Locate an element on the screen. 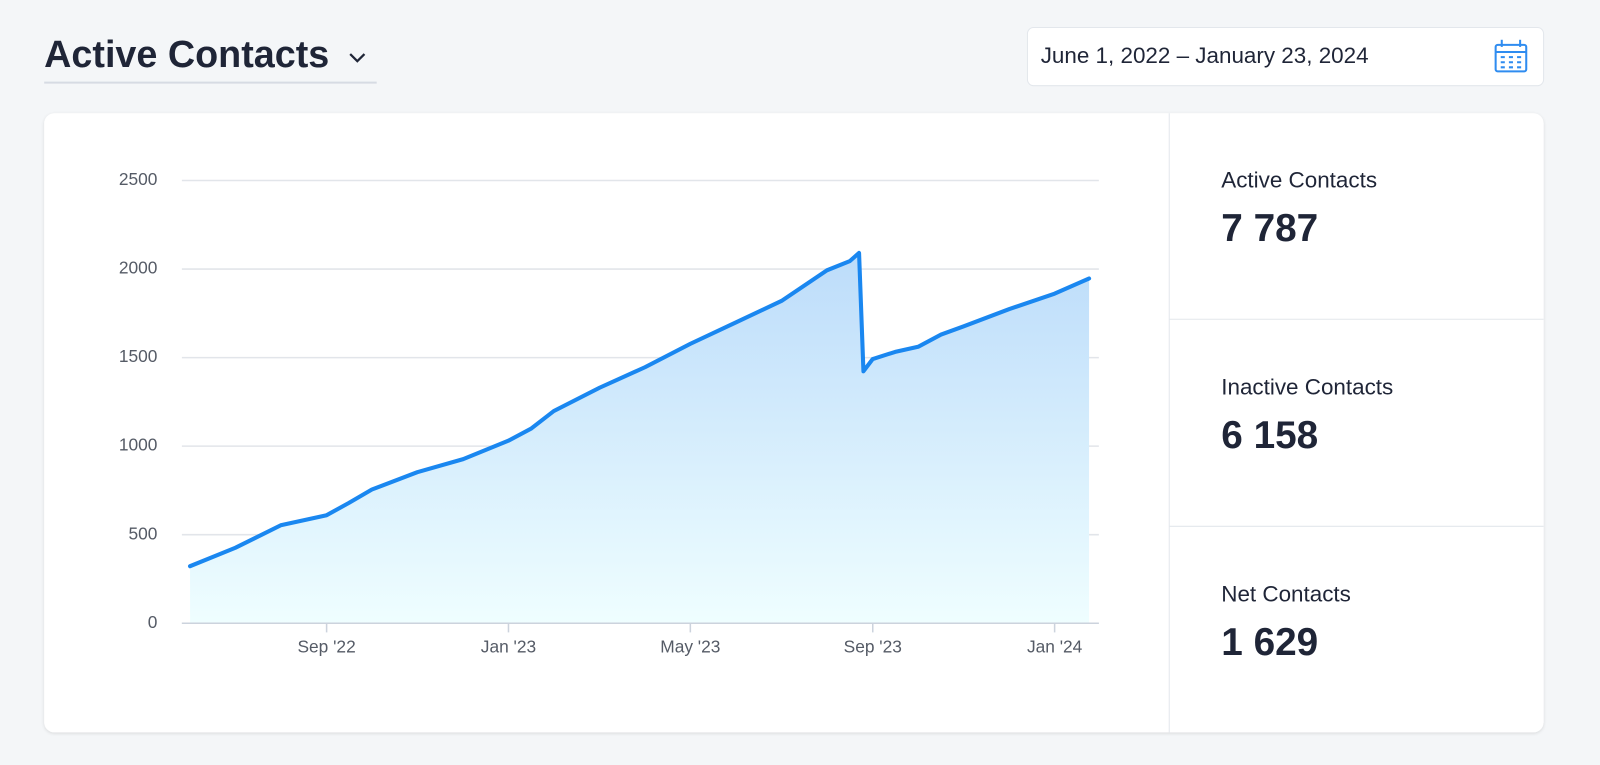 The image size is (1600, 765). x-tick-label: Sep '23 is located at coordinates (873, 646).